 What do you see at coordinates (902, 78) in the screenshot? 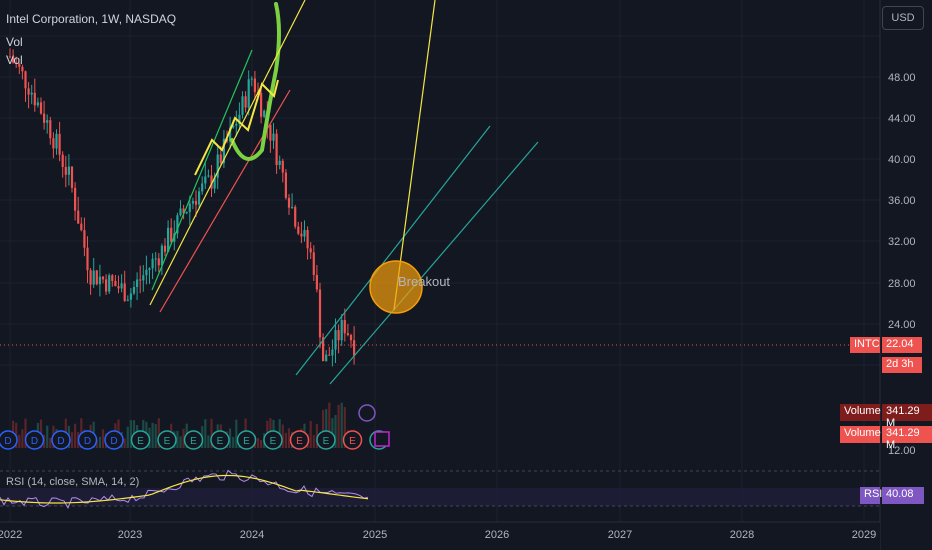
I see `price-tick-label: 48.00` at bounding box center [902, 78].